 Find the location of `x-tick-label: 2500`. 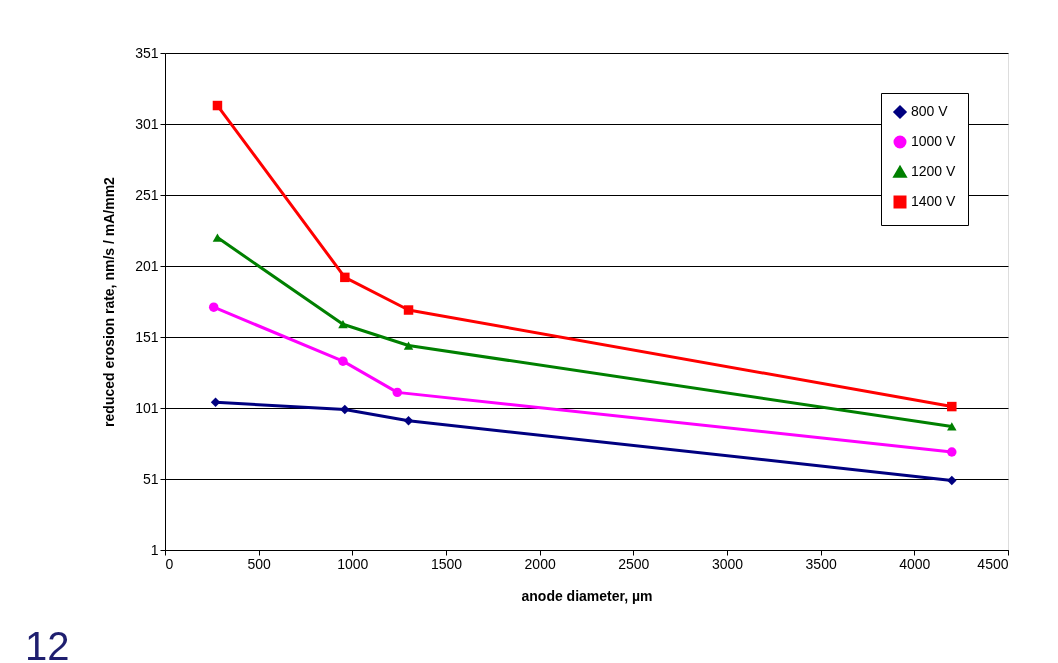

x-tick-label: 2500 is located at coordinates (634, 563).